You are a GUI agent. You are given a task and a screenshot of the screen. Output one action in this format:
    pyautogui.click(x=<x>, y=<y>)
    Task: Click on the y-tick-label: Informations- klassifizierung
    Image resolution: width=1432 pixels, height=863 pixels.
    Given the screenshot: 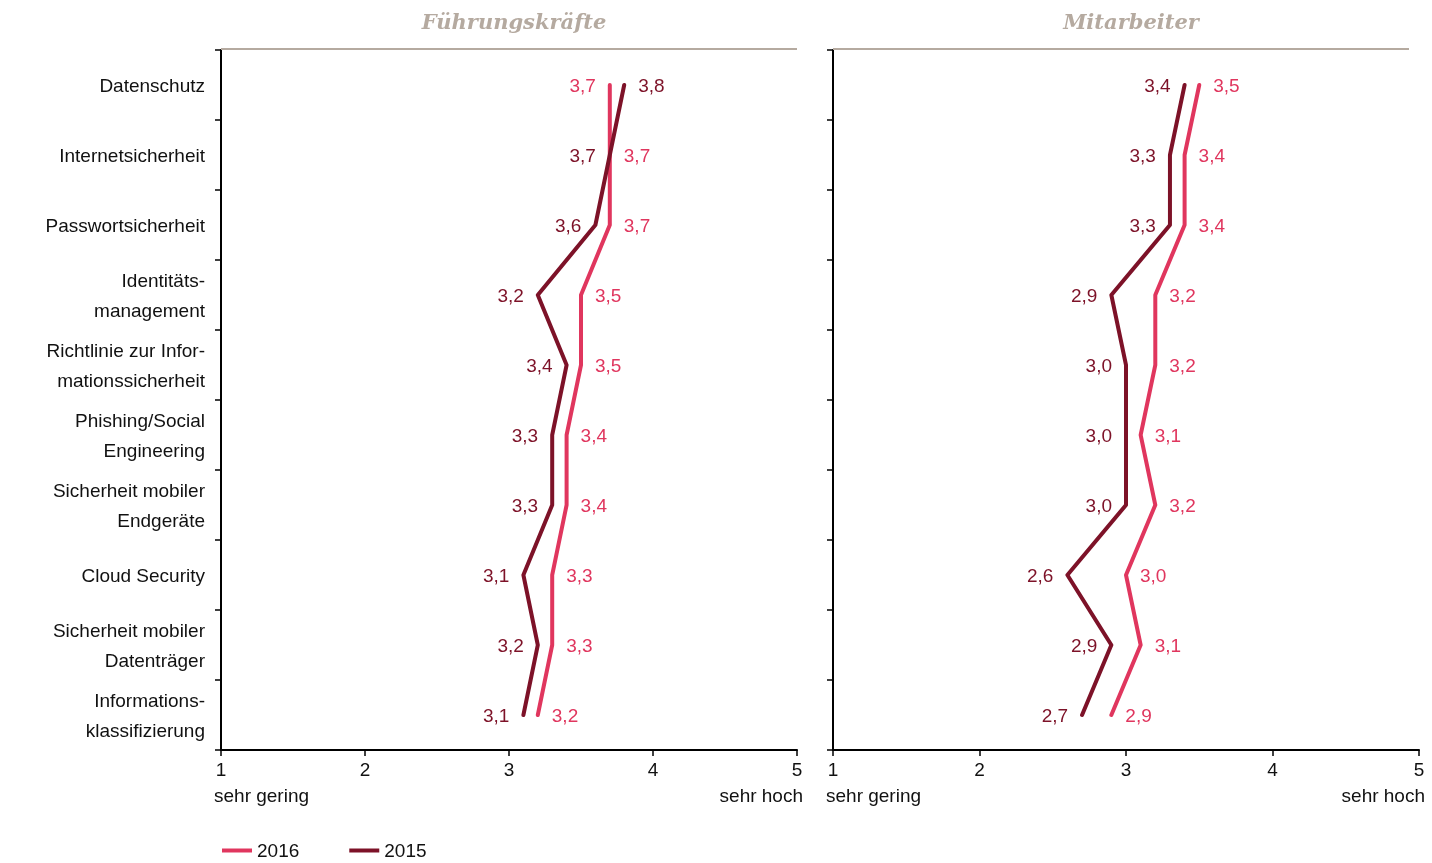 What is the action you would take?
    pyautogui.click(x=145, y=715)
    